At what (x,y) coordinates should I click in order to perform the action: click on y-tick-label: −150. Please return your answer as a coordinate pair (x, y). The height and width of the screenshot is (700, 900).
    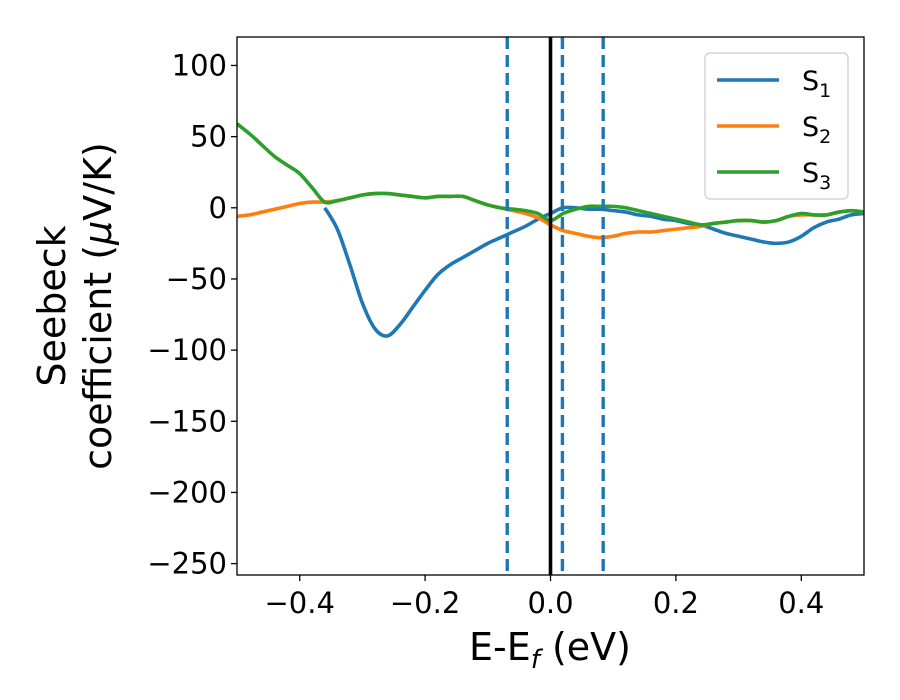
    Looking at the image, I should click on (187, 421).